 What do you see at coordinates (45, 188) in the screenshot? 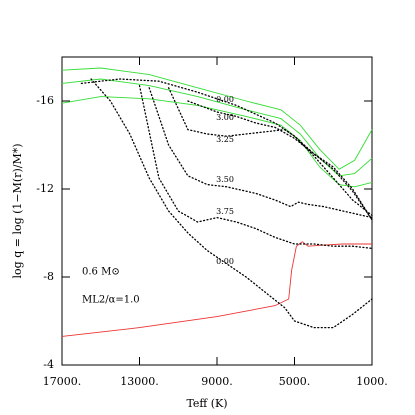
I see `y-tick-label: -12` at bounding box center [45, 188].